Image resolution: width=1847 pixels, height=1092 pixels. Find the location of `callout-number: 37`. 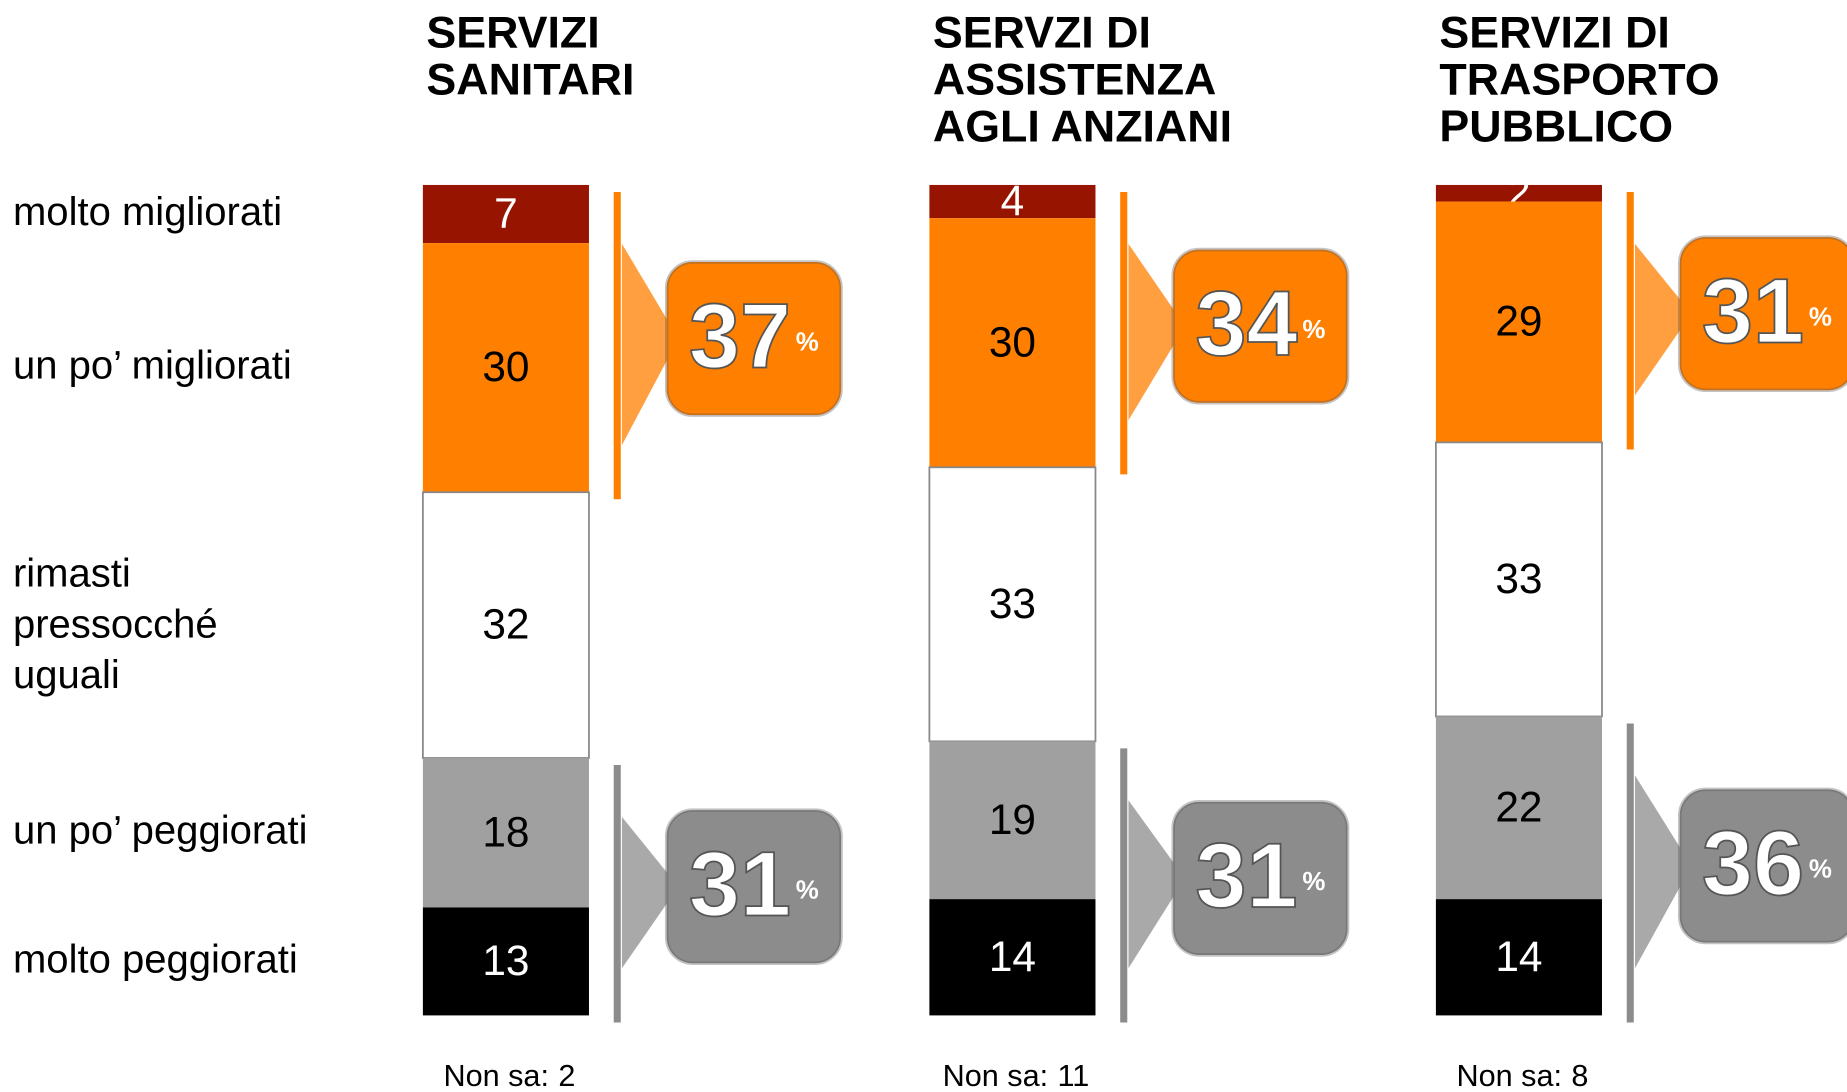

callout-number: 37 is located at coordinates (740, 337).